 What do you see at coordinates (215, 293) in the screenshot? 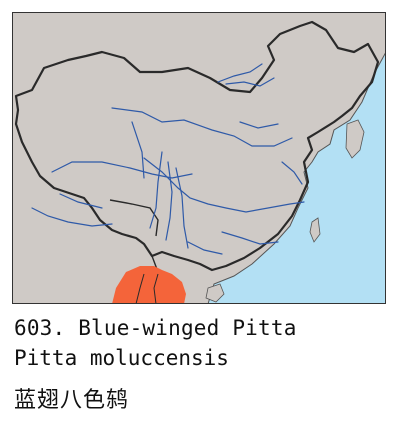
I see `island-hainan` at bounding box center [215, 293].